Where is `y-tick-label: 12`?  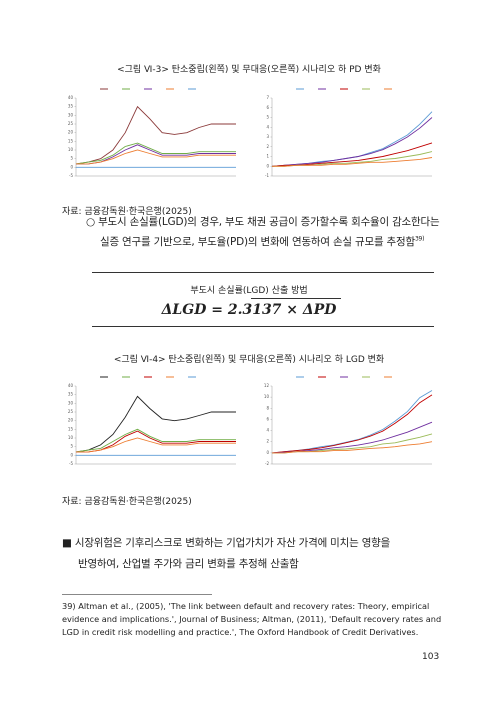
y-tick-label: 12 is located at coordinates (267, 385).